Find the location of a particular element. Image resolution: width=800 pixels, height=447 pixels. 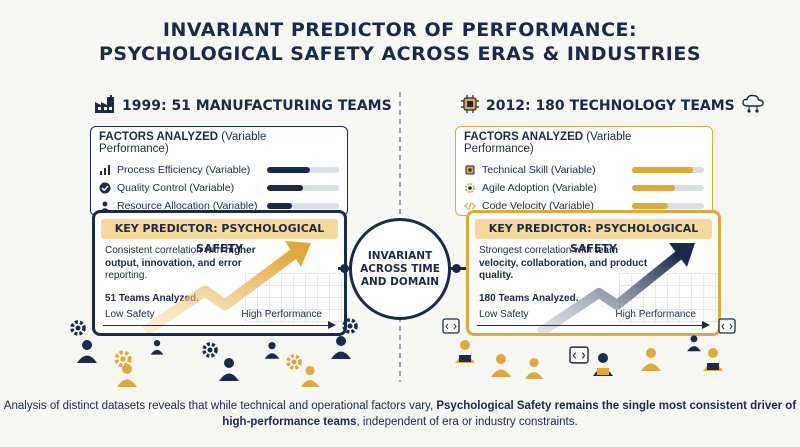

left-factors-title-label: FACTORS ANALYZED is located at coordinates (159, 137).